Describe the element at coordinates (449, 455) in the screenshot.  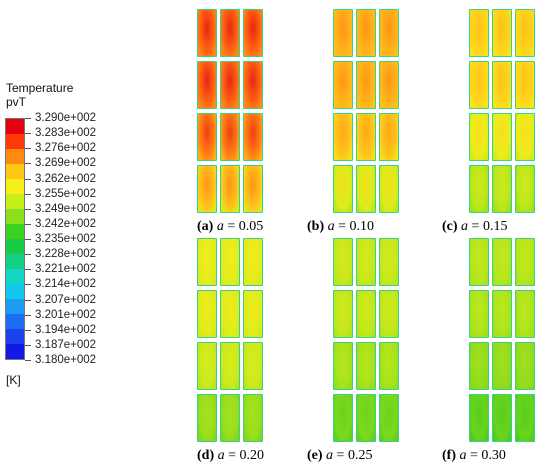
I see `caption-tag: (f)` at that location.